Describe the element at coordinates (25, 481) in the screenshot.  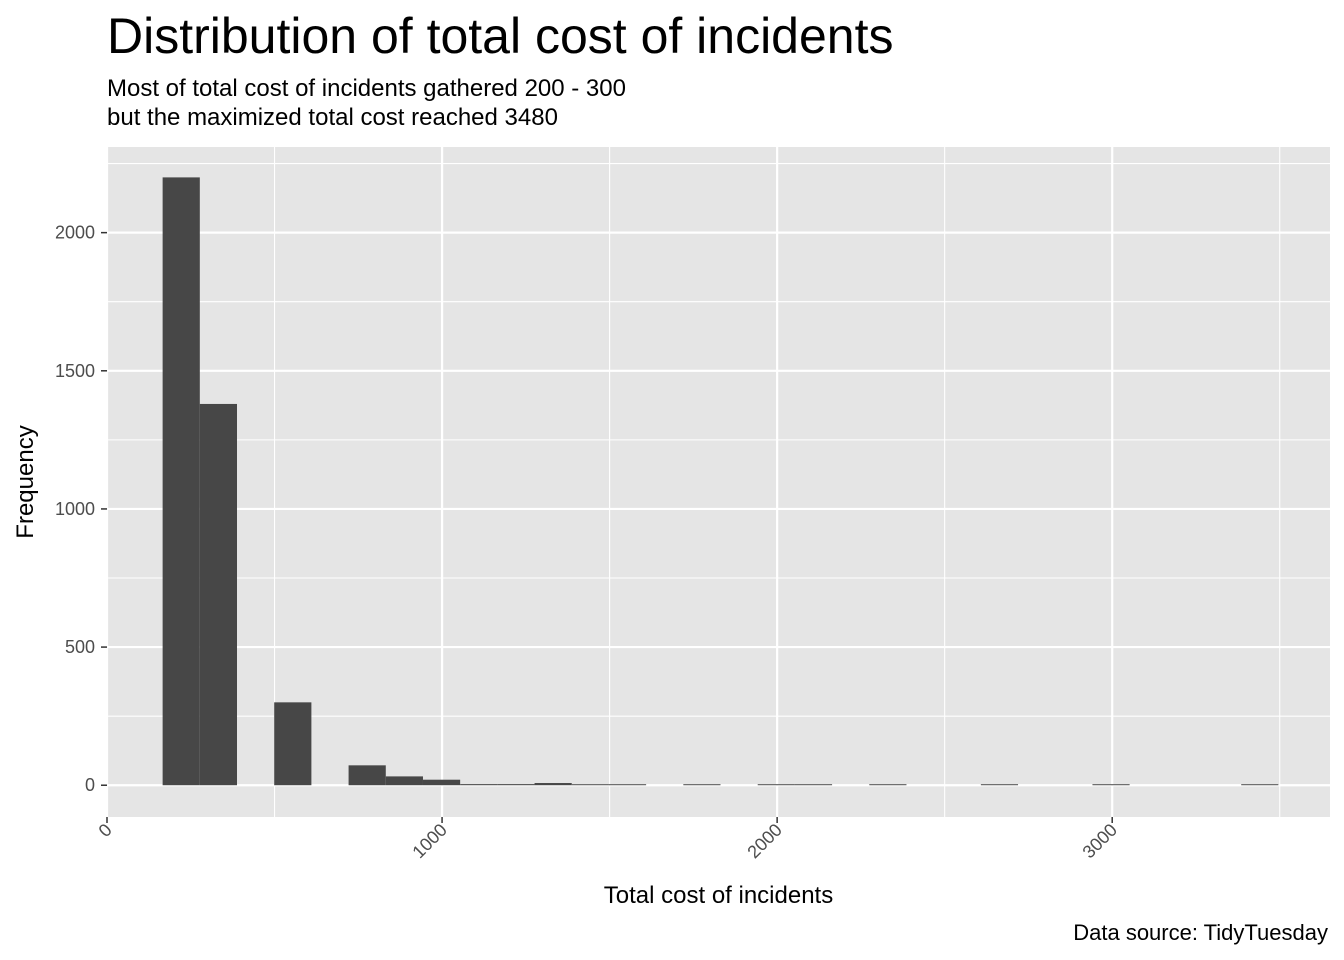
I see `y-axis-title: Frequency` at that location.